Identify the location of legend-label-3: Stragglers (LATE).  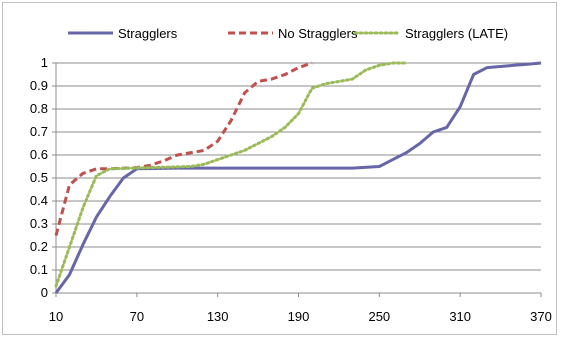
(456, 33).